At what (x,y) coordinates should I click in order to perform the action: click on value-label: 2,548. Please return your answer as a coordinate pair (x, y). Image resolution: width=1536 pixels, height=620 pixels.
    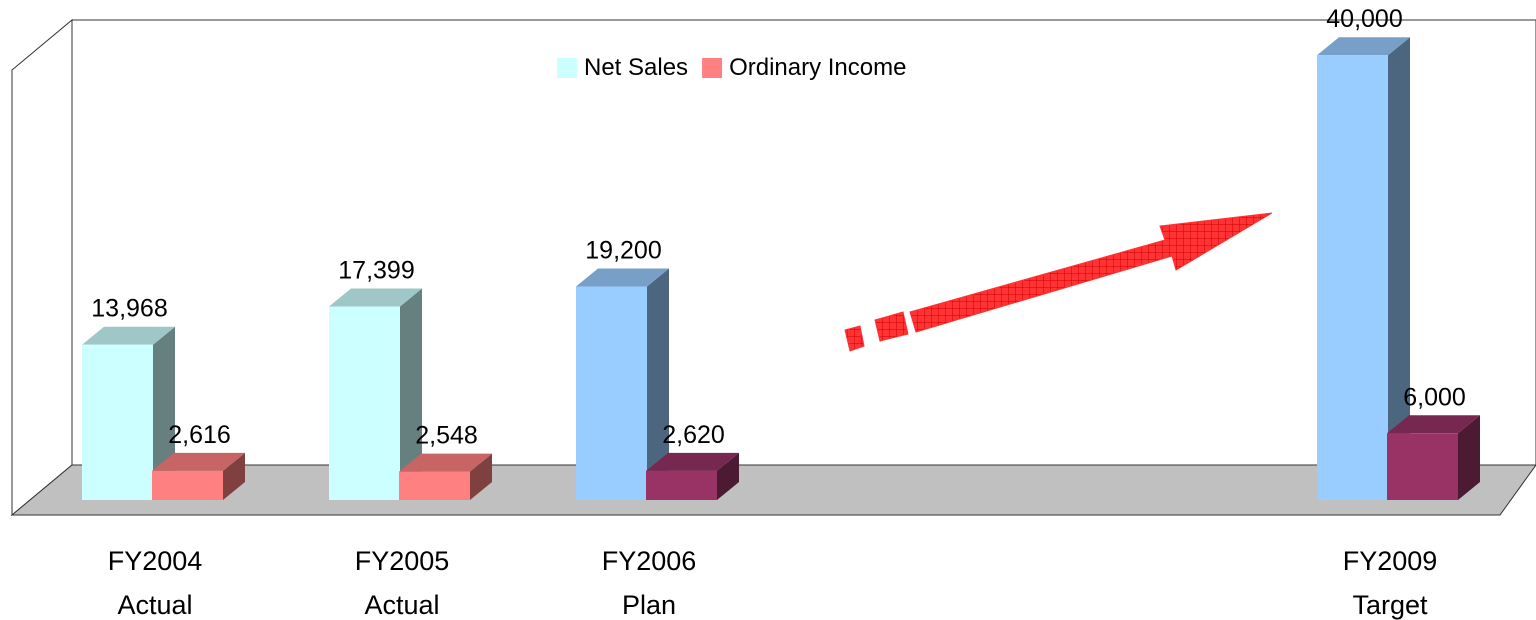
    Looking at the image, I should click on (446, 436).